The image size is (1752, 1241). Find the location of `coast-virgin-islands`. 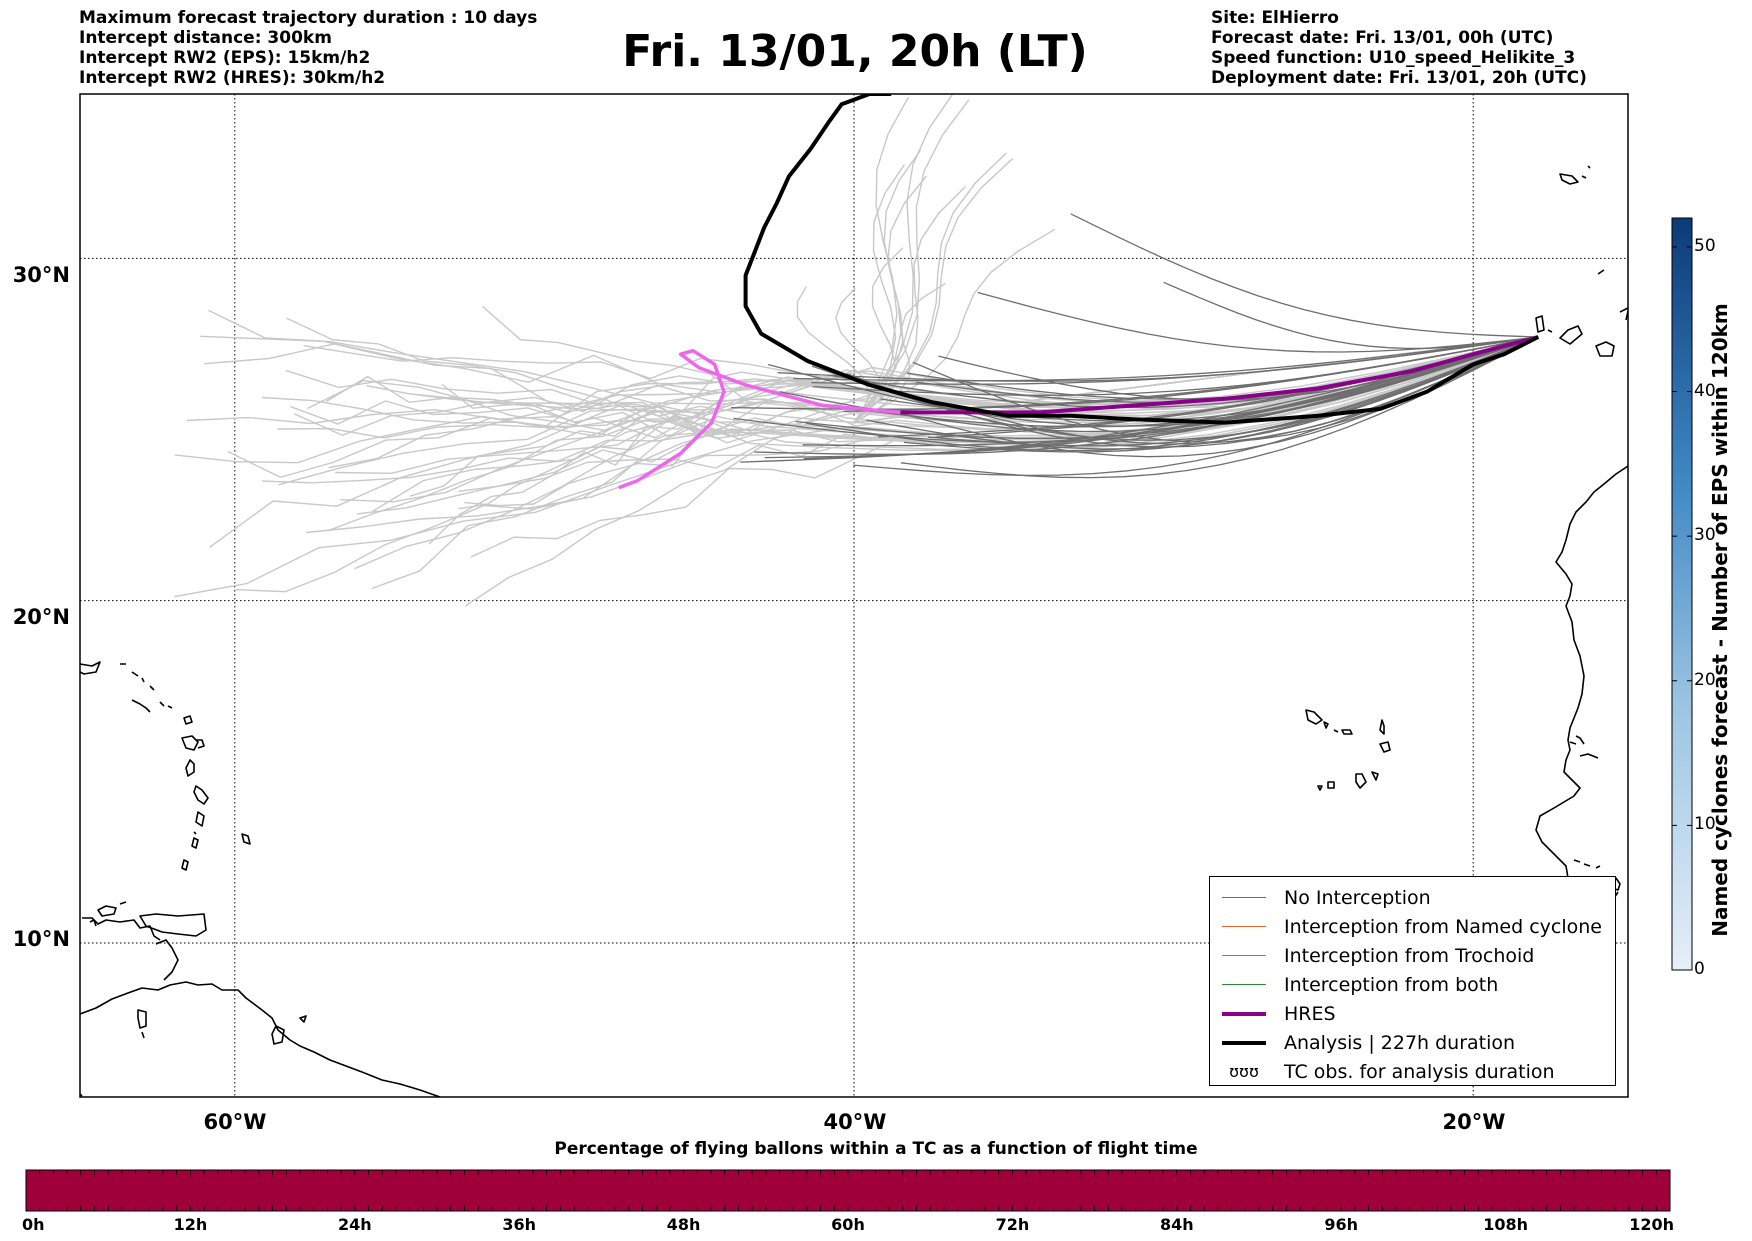

coast-virgin-islands is located at coordinates (137, 677).